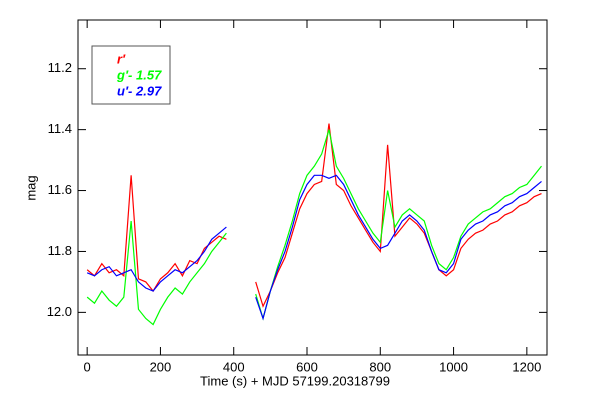 This screenshot has height=408, width=589. What do you see at coordinates (161, 366) in the screenshot?
I see `x-tick-label: 200` at bounding box center [161, 366].